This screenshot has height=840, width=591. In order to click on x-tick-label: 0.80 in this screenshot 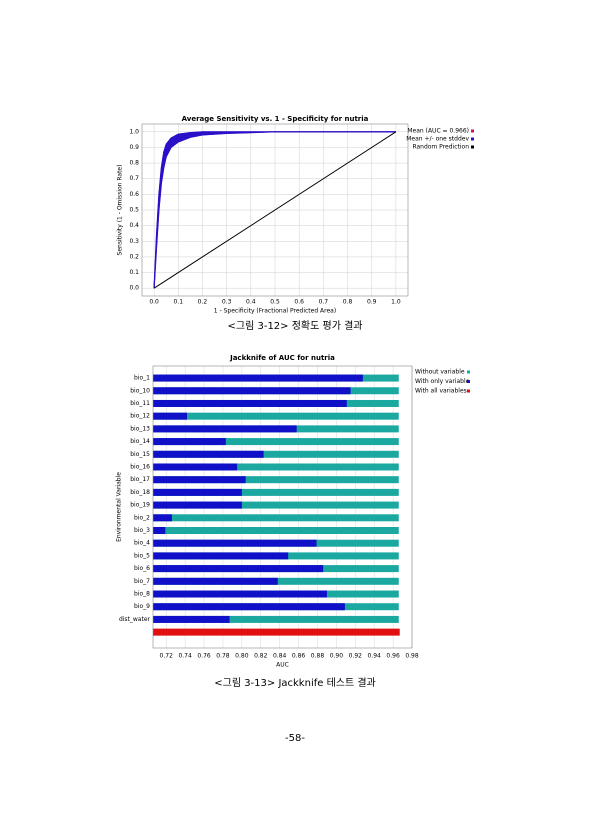, I will do `click(242, 656)`.